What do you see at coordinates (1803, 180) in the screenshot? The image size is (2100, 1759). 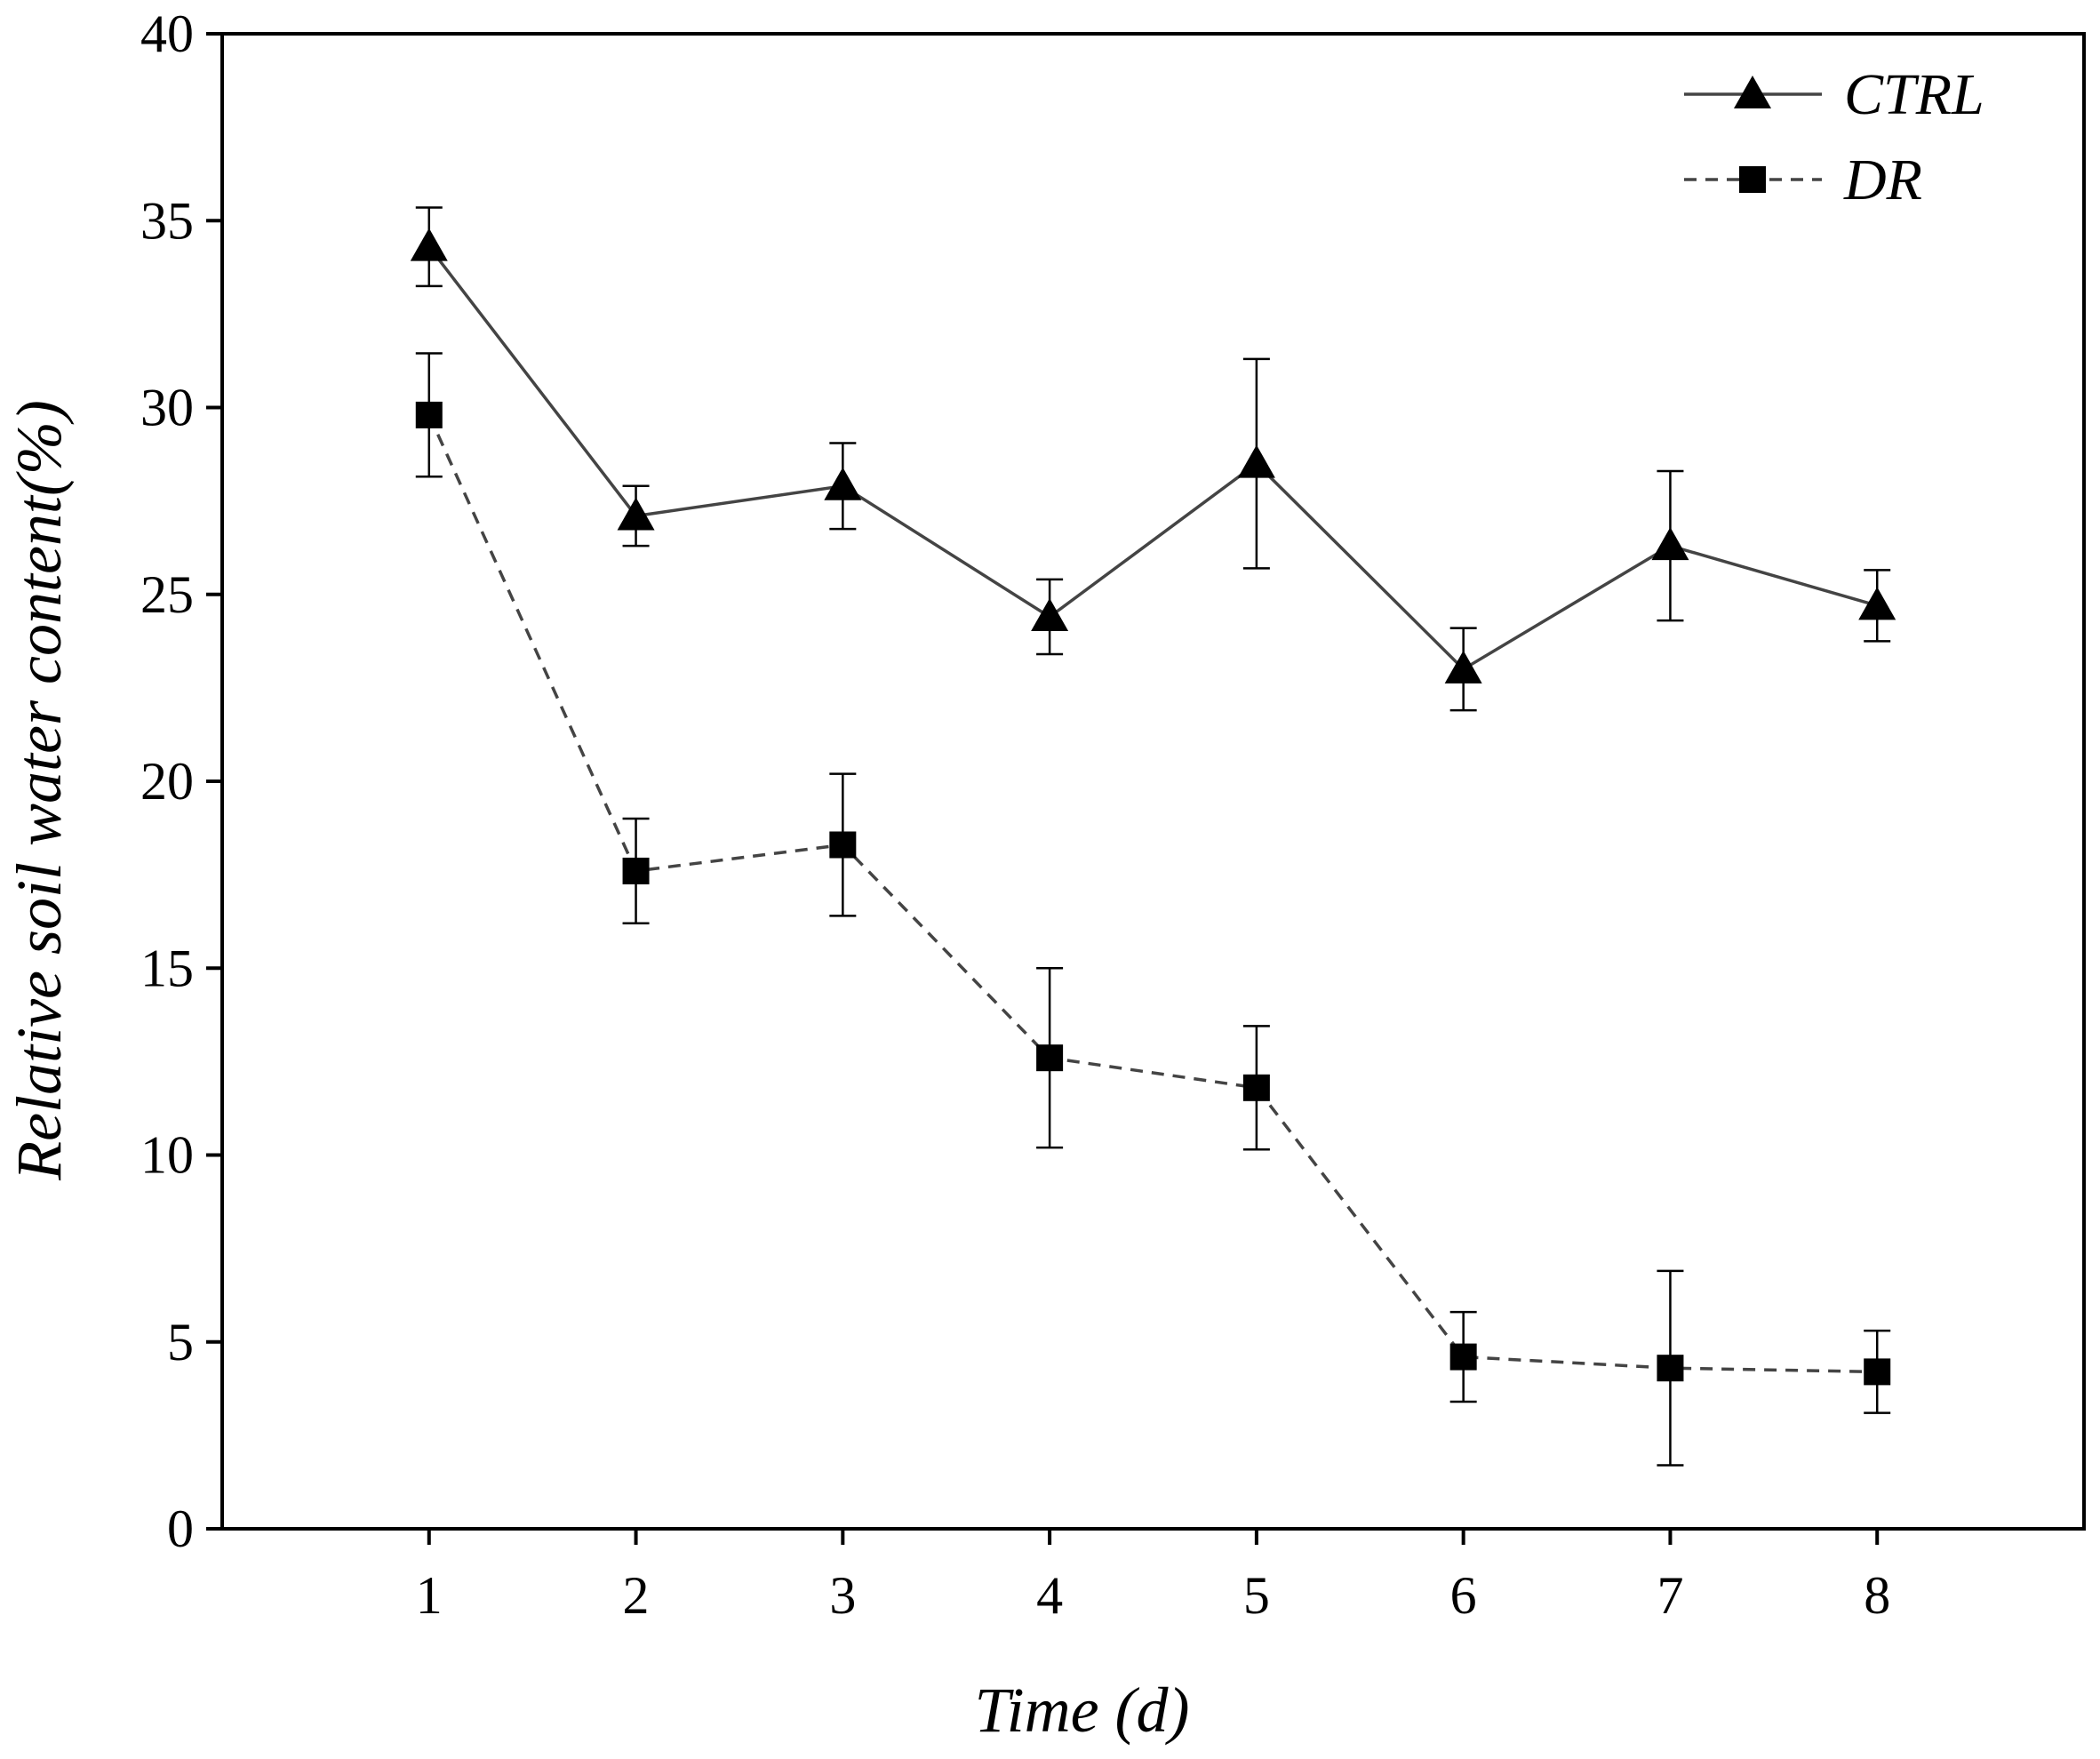 I see `legend-item-dr: DR` at bounding box center [1803, 180].